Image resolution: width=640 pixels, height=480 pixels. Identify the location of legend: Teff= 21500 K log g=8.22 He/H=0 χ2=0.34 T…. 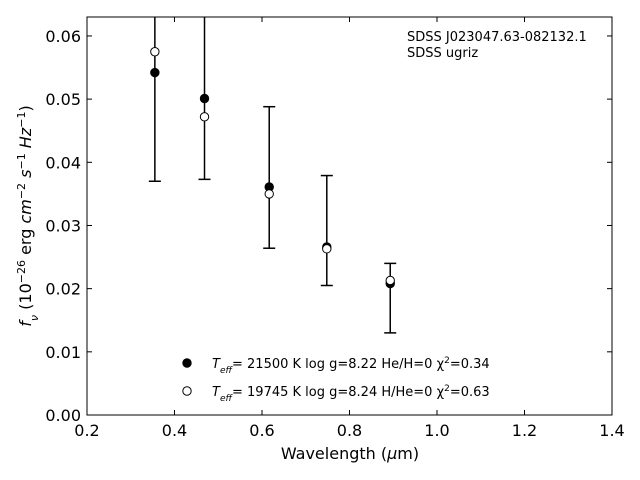
(336, 380).